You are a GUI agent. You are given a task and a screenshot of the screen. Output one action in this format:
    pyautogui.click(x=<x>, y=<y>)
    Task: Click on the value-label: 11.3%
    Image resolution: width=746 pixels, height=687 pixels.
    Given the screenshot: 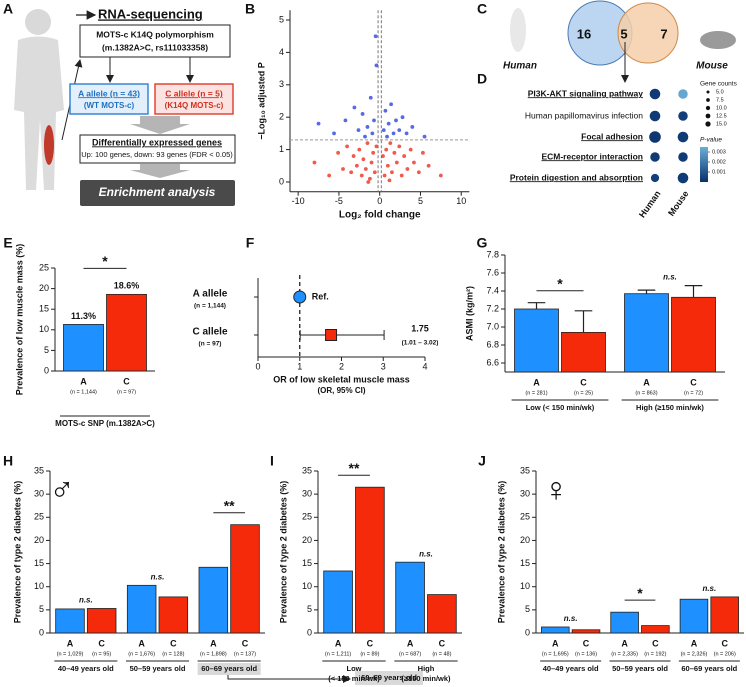 What is the action you would take?
    pyautogui.click(x=83, y=316)
    